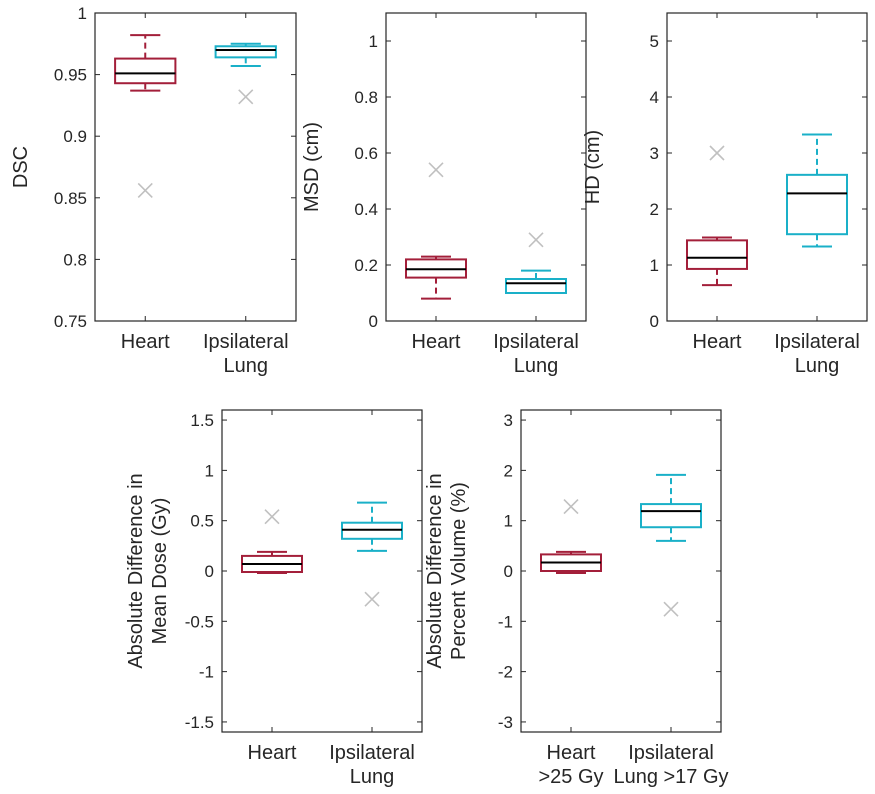  I want to click on category-label: >25 Gy, so click(570, 777).